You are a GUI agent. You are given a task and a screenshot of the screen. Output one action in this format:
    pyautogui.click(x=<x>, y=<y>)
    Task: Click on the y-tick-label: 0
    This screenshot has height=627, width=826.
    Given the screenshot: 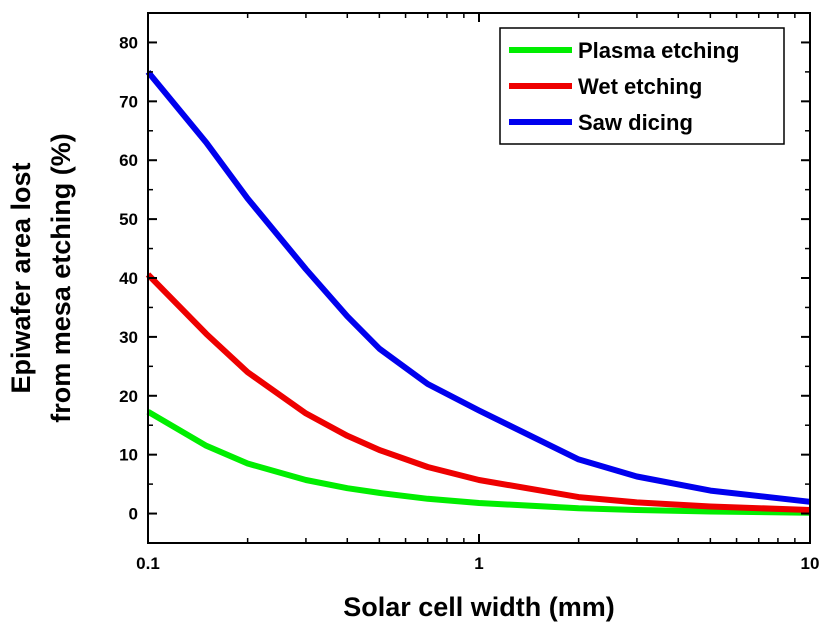 What is the action you would take?
    pyautogui.click(x=133, y=514)
    